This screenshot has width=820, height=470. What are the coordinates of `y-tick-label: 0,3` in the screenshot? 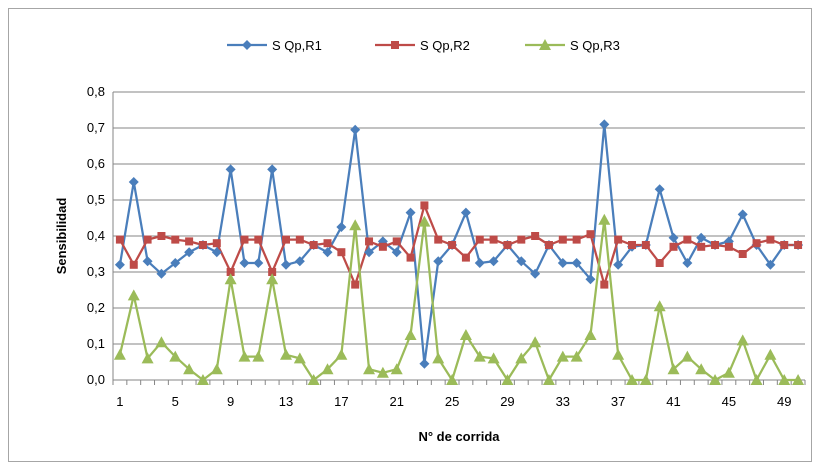 It's located at (96, 271).